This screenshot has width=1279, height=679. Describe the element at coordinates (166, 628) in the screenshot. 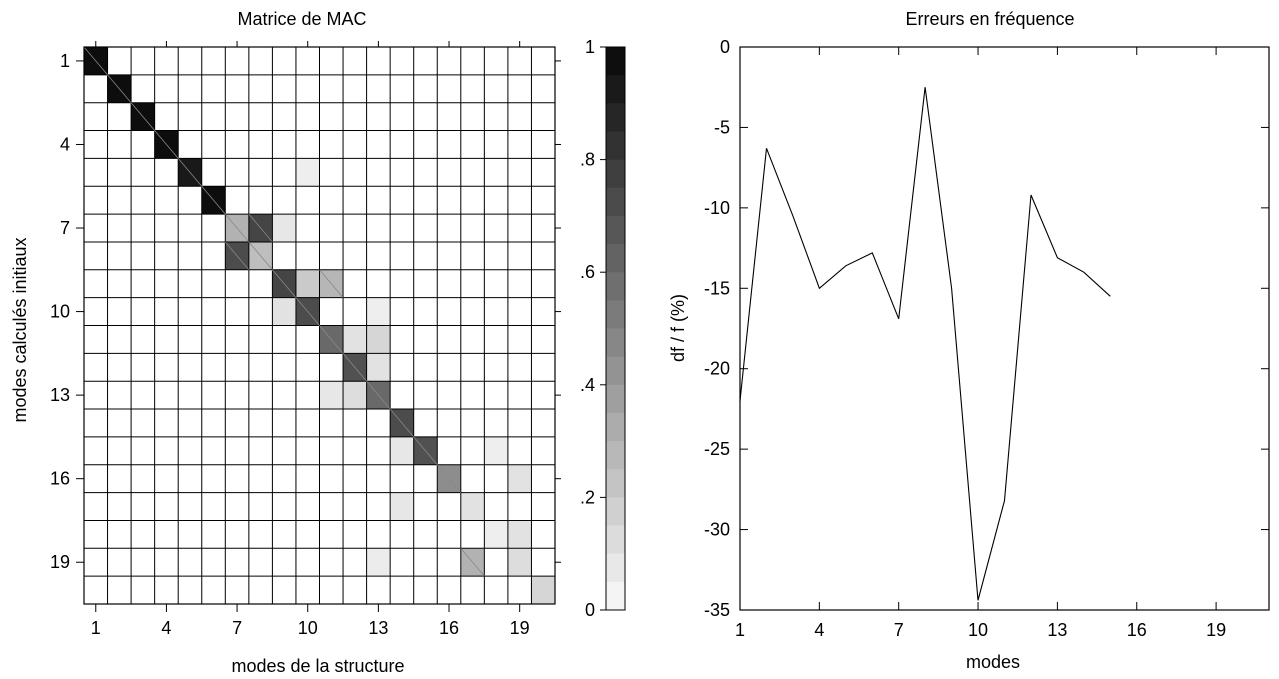

I see `mac-x-tick-label: 4` at that location.